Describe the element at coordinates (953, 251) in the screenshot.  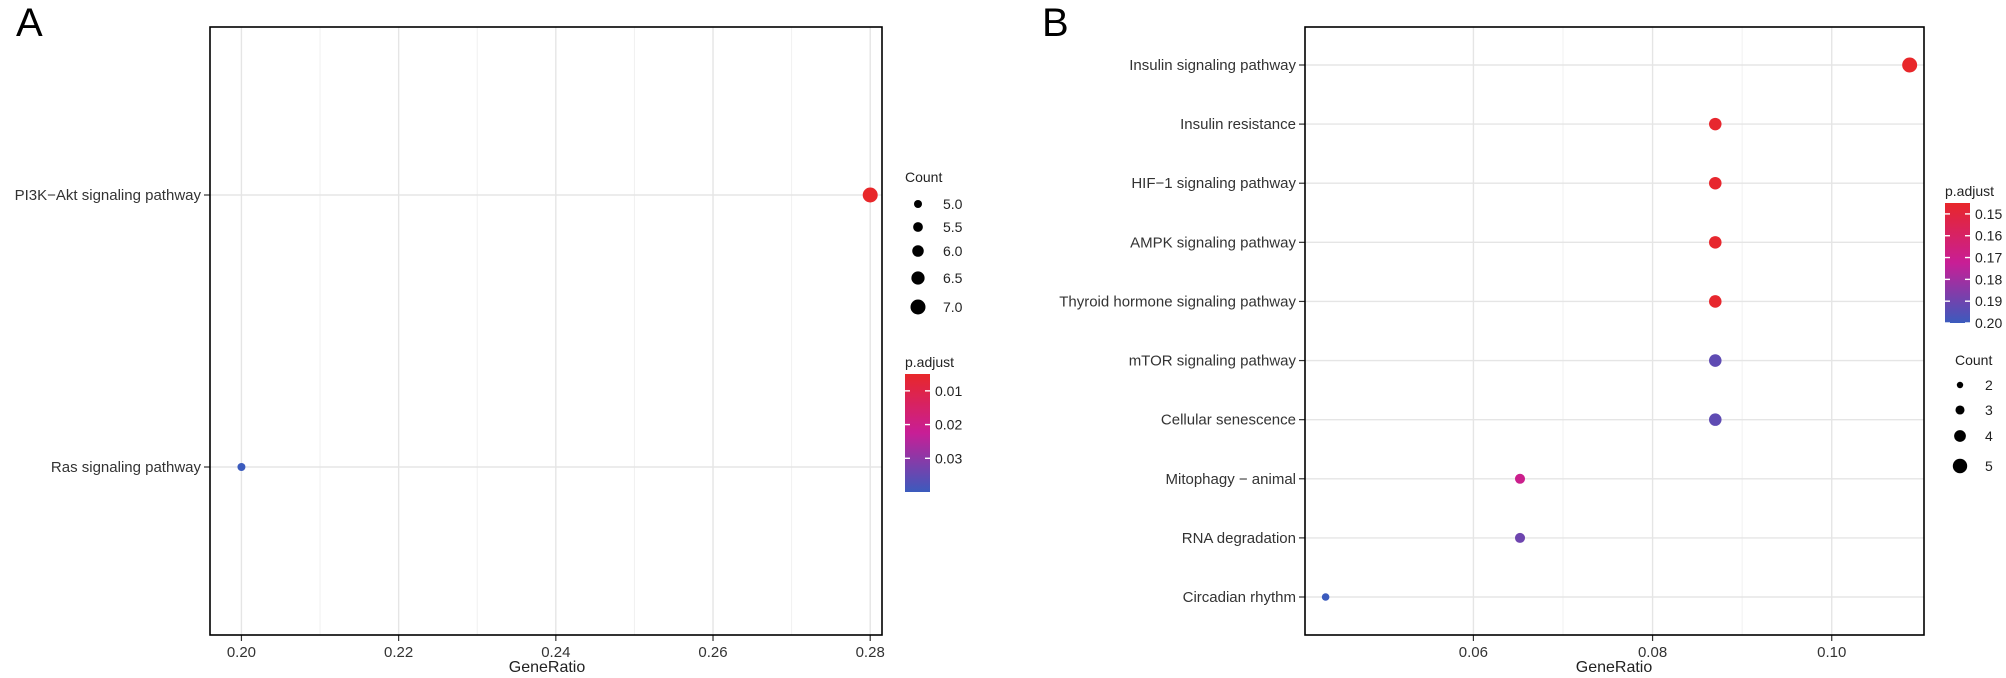
I see `size-legend-label: 6.0` at that location.